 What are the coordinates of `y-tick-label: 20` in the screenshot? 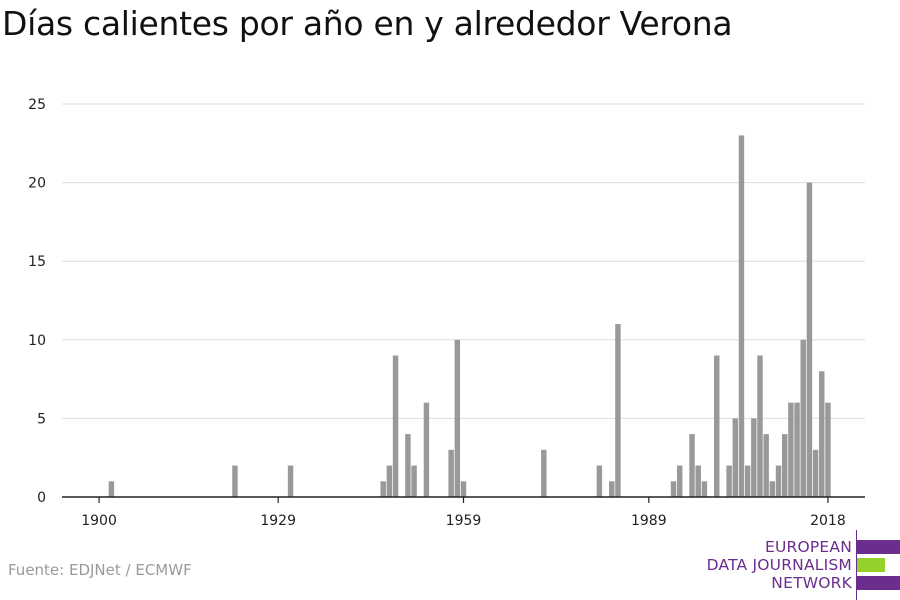 It's located at (37, 184).